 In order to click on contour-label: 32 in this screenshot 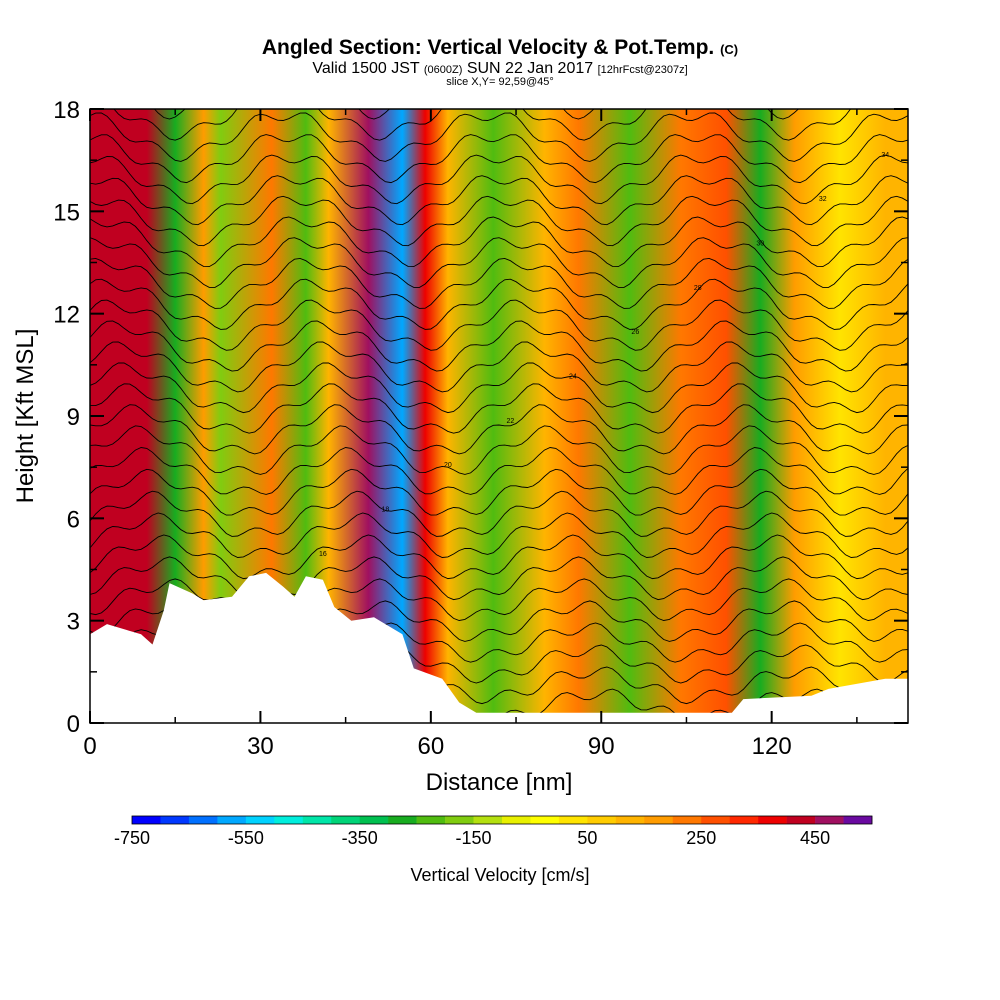, I will do `click(823, 199)`.